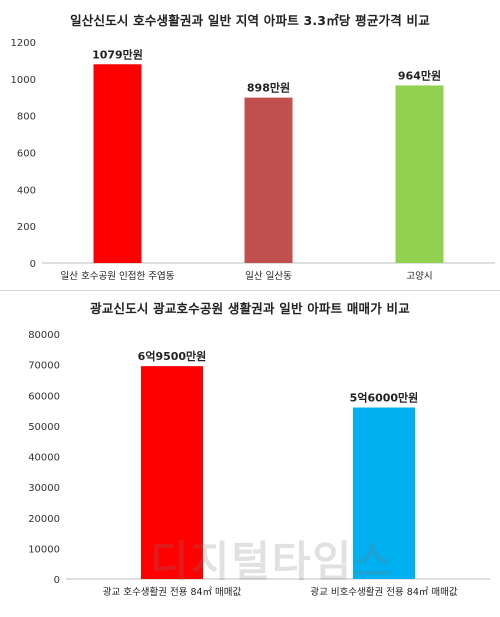 Image resolution: width=500 pixels, height=617 pixels. What do you see at coordinates (23, 80) in the screenshot?
I see `y-tick-label: 1000` at bounding box center [23, 80].